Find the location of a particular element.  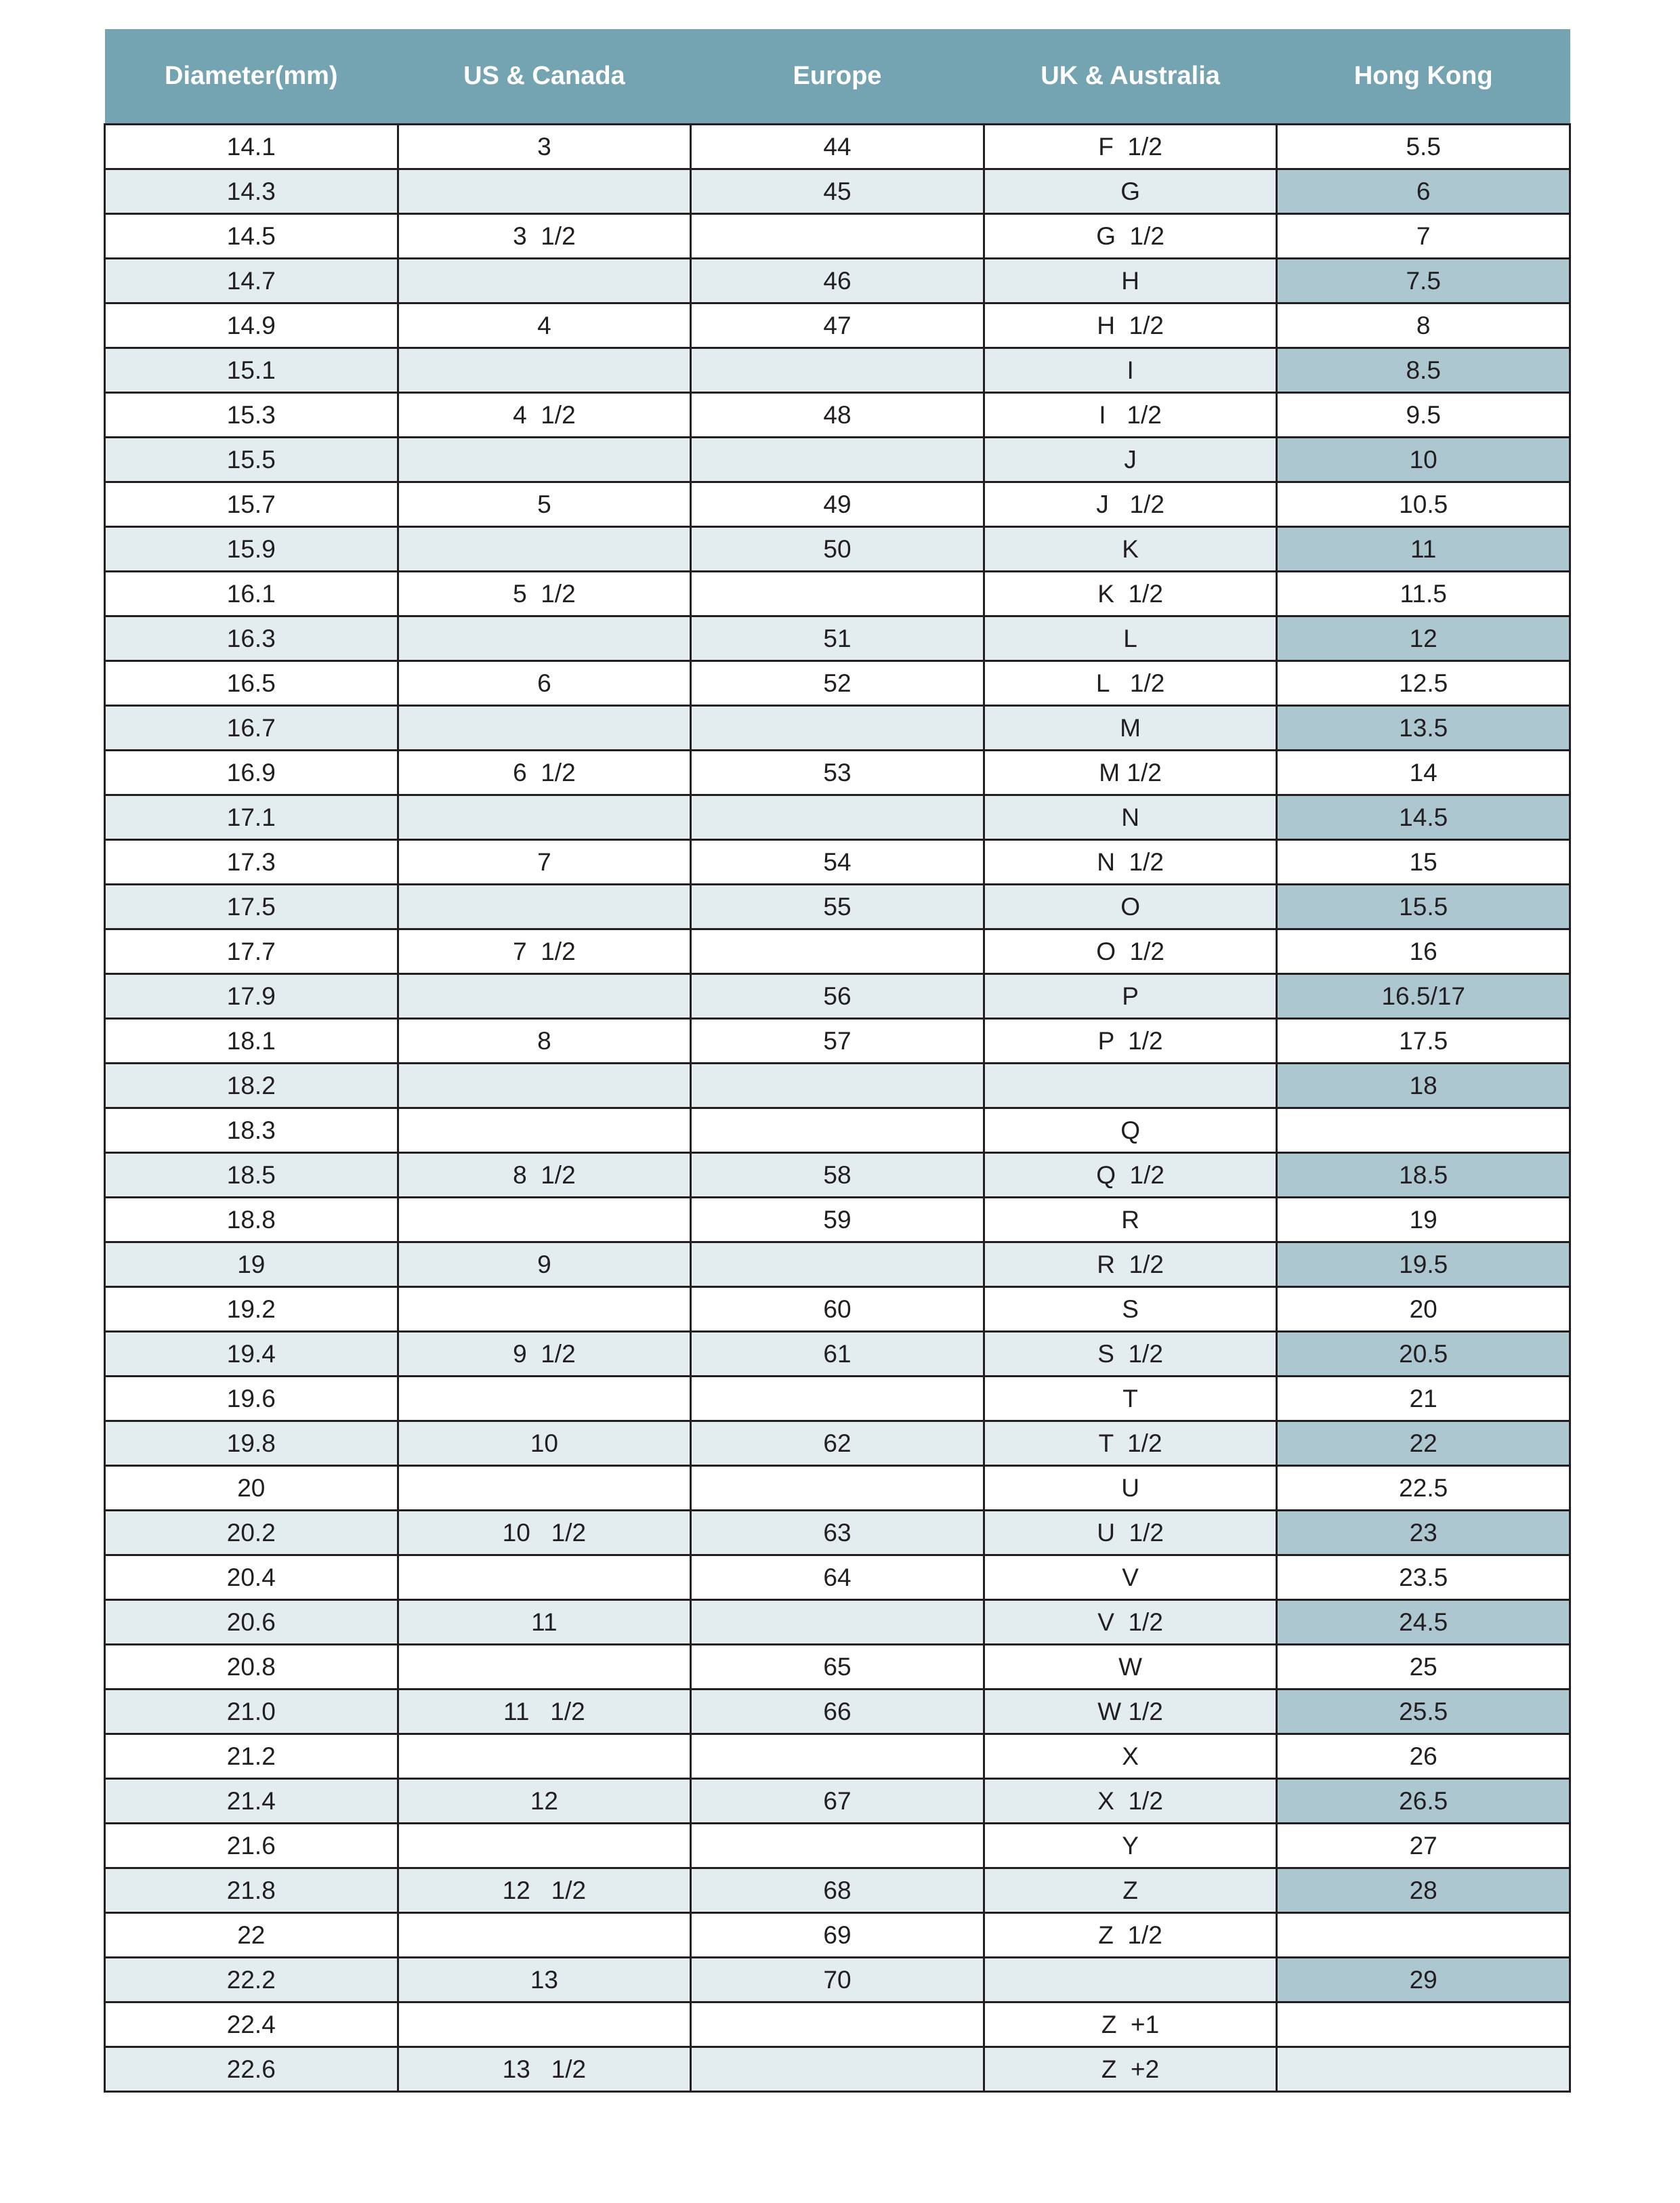

header-europe: Europe is located at coordinates (837, 77).